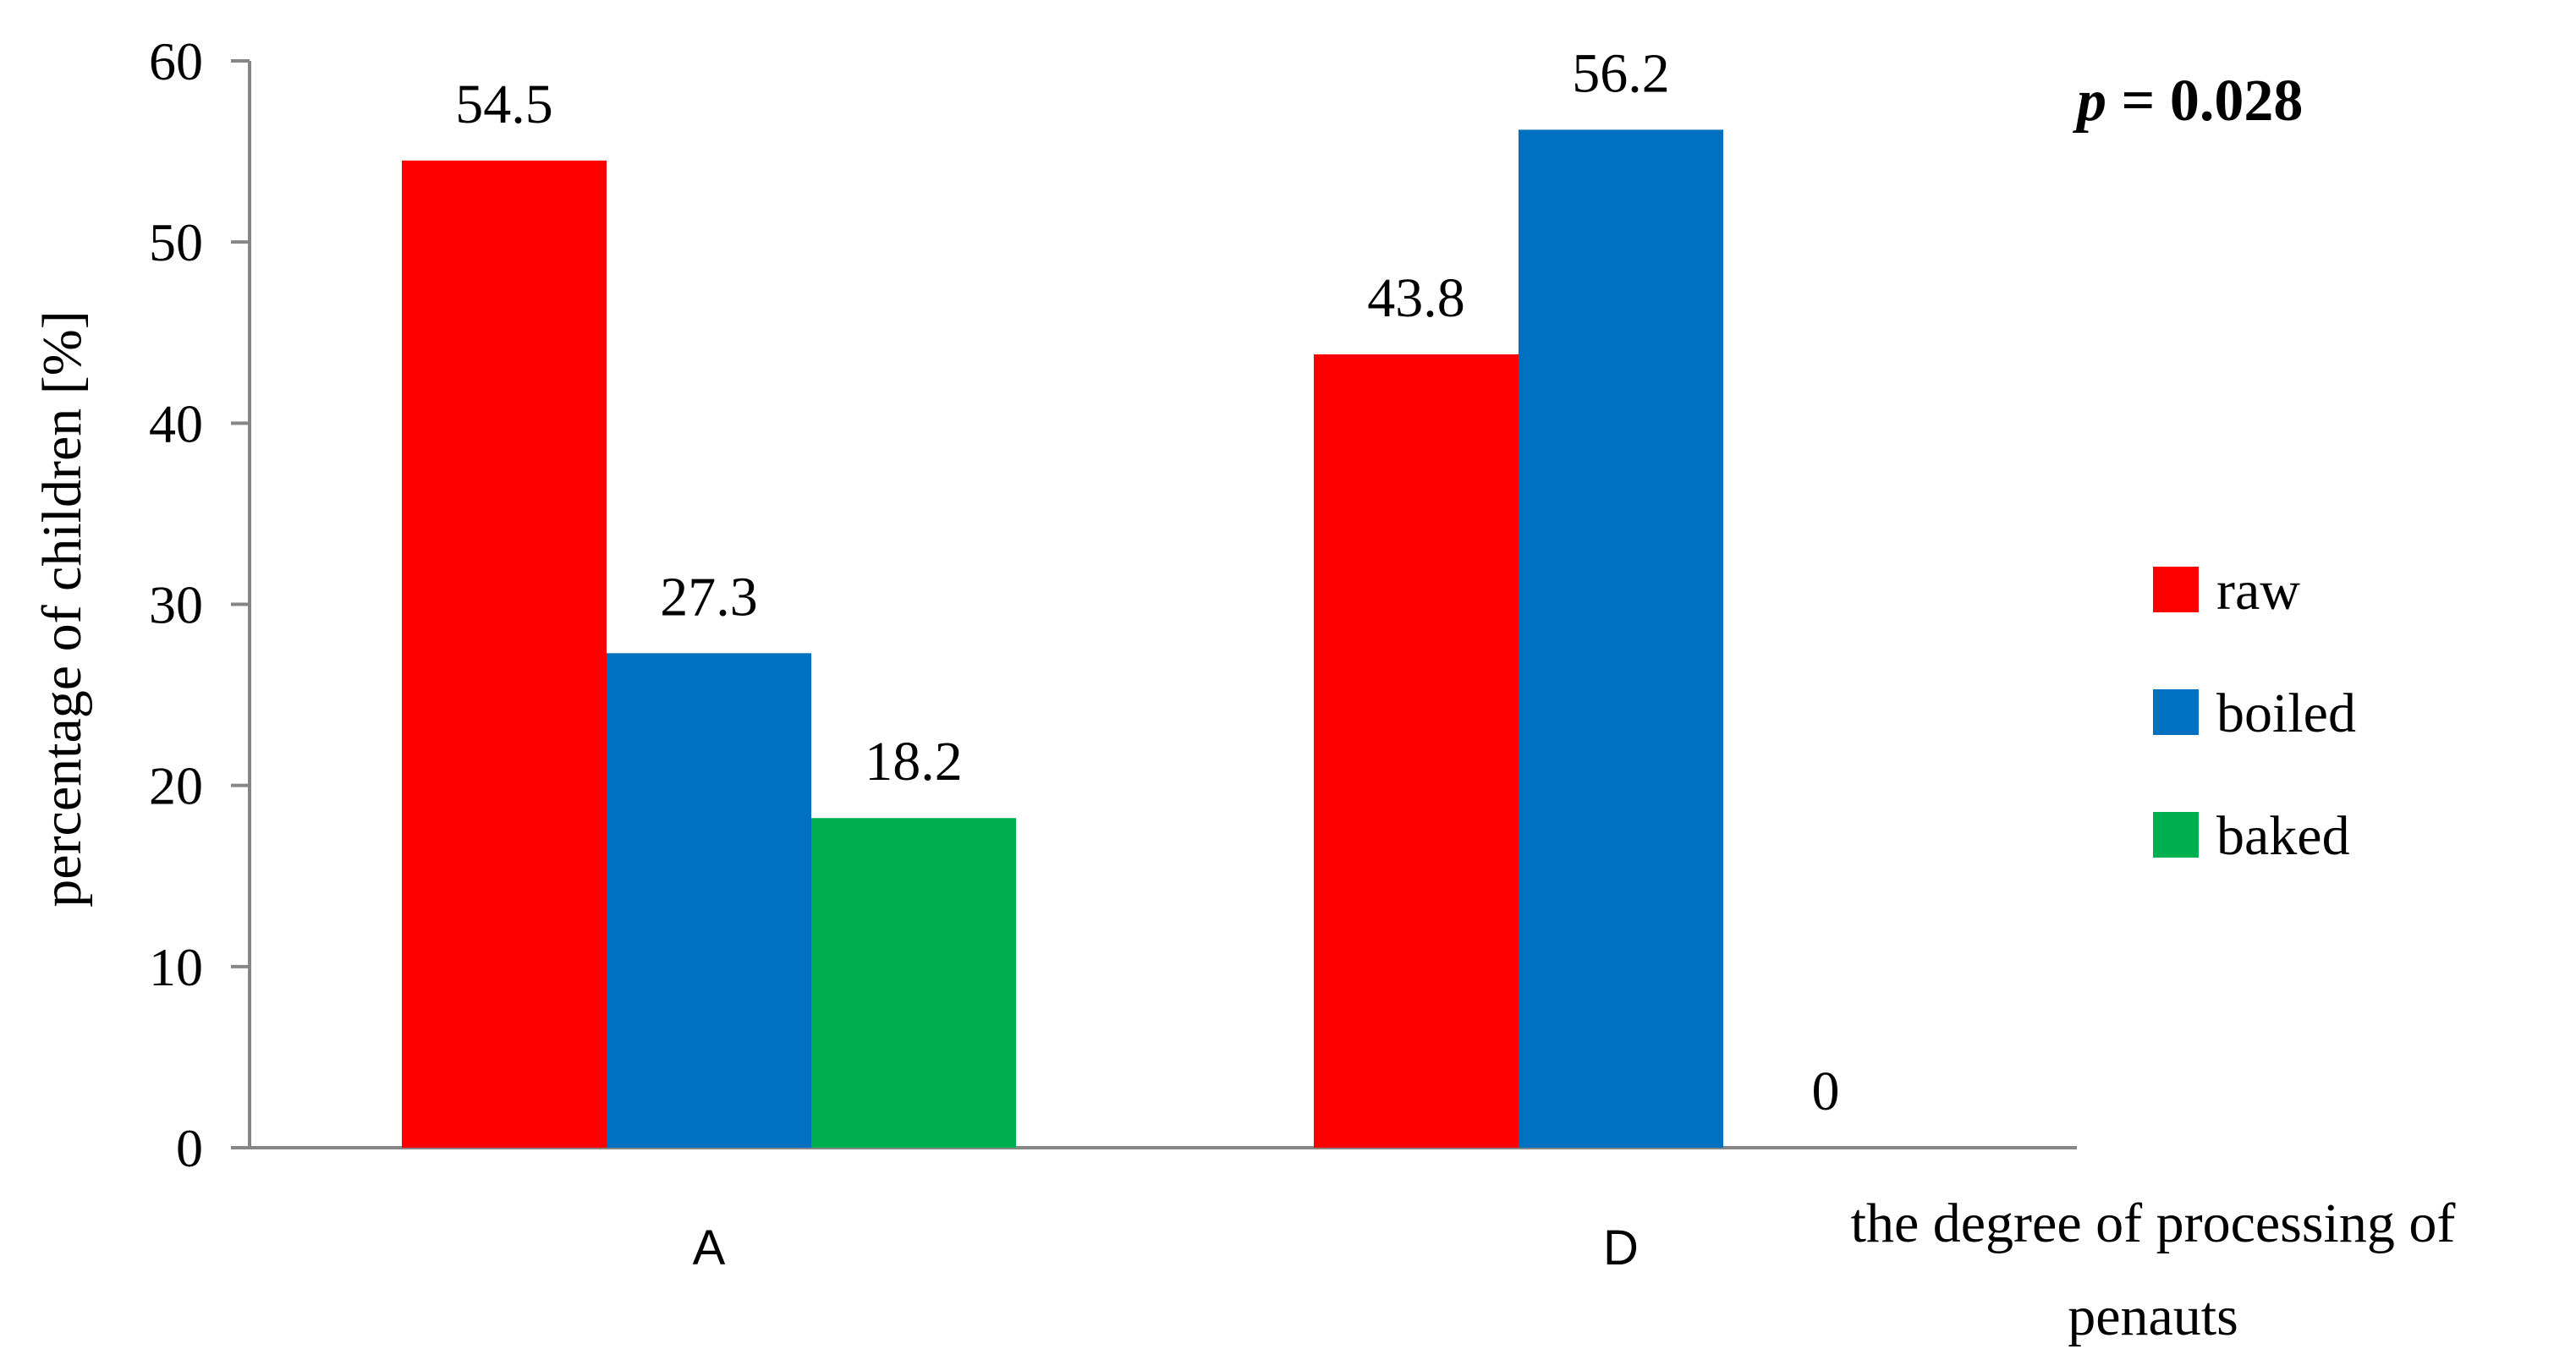 The image size is (2576, 1371). I want to click on bar-raw-D, so click(1416, 751).